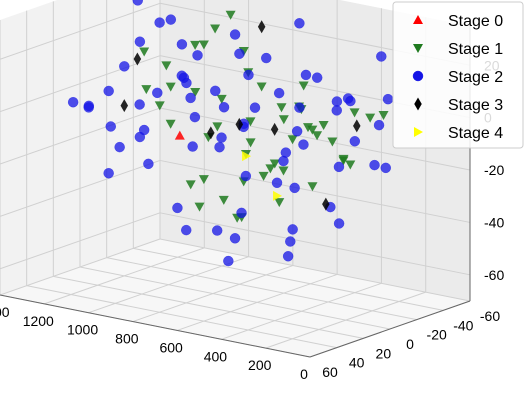 The width and height of the screenshot is (530, 402). I want to click on gridline-y-floor, so click(181, 317).